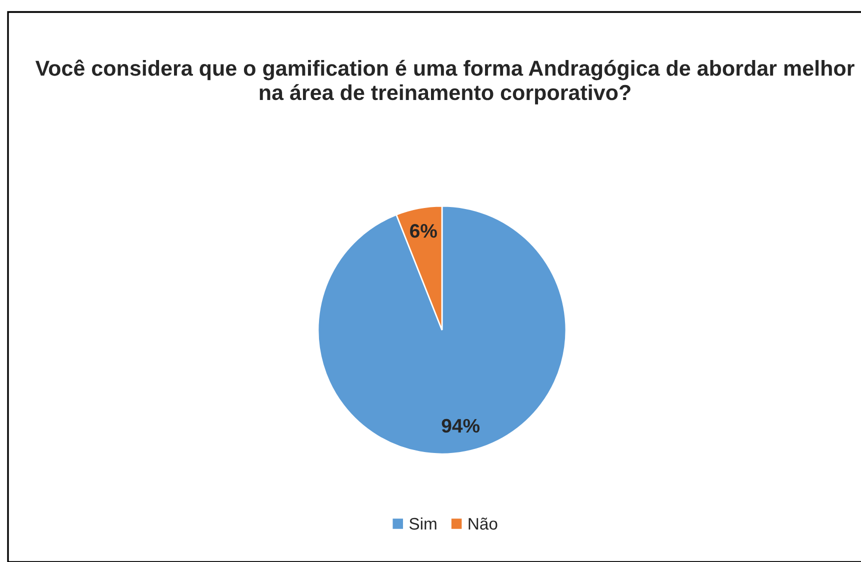 This screenshot has height=562, width=861. What do you see at coordinates (422, 523) in the screenshot?
I see `legend-label: Sim` at bounding box center [422, 523].